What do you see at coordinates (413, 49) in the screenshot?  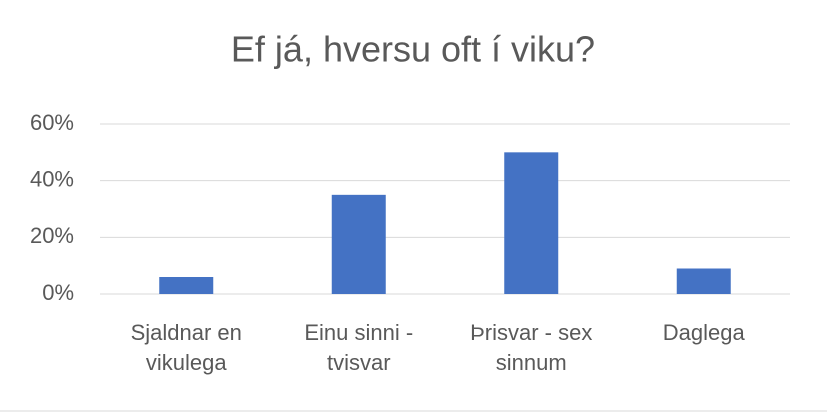 I see `chart-title: Ef já, hversu oft í viku?` at bounding box center [413, 49].